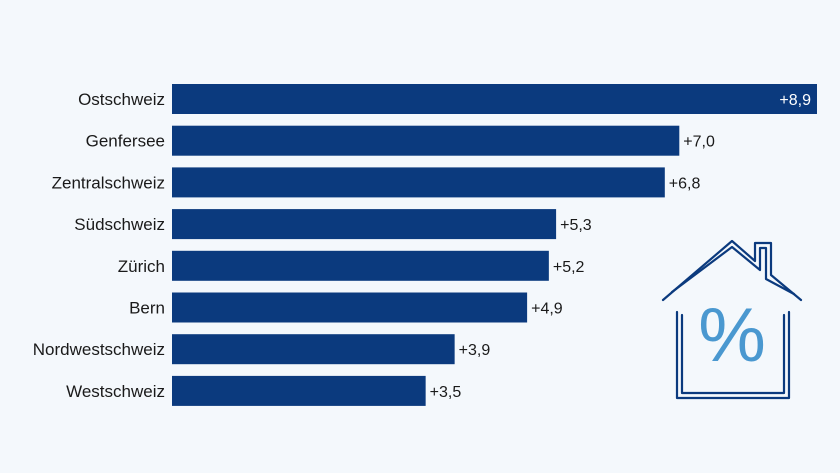 This screenshot has width=840, height=473. Describe the element at coordinates (547, 309) in the screenshot. I see `data-label: +4,9` at that location.